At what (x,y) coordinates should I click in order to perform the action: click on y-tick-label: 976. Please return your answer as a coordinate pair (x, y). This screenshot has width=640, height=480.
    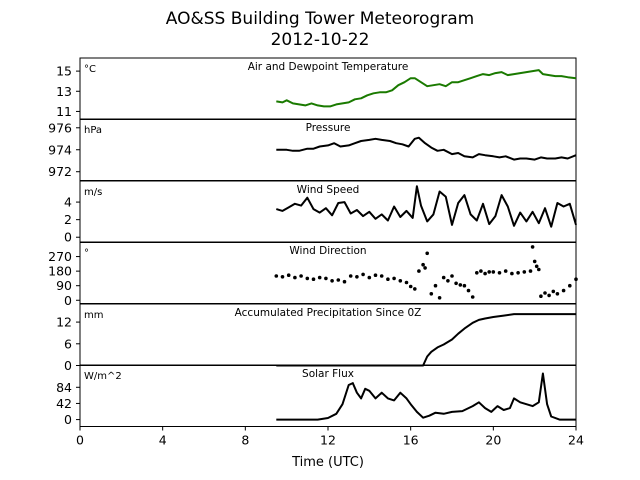
    Looking at the image, I should click on (60, 127).